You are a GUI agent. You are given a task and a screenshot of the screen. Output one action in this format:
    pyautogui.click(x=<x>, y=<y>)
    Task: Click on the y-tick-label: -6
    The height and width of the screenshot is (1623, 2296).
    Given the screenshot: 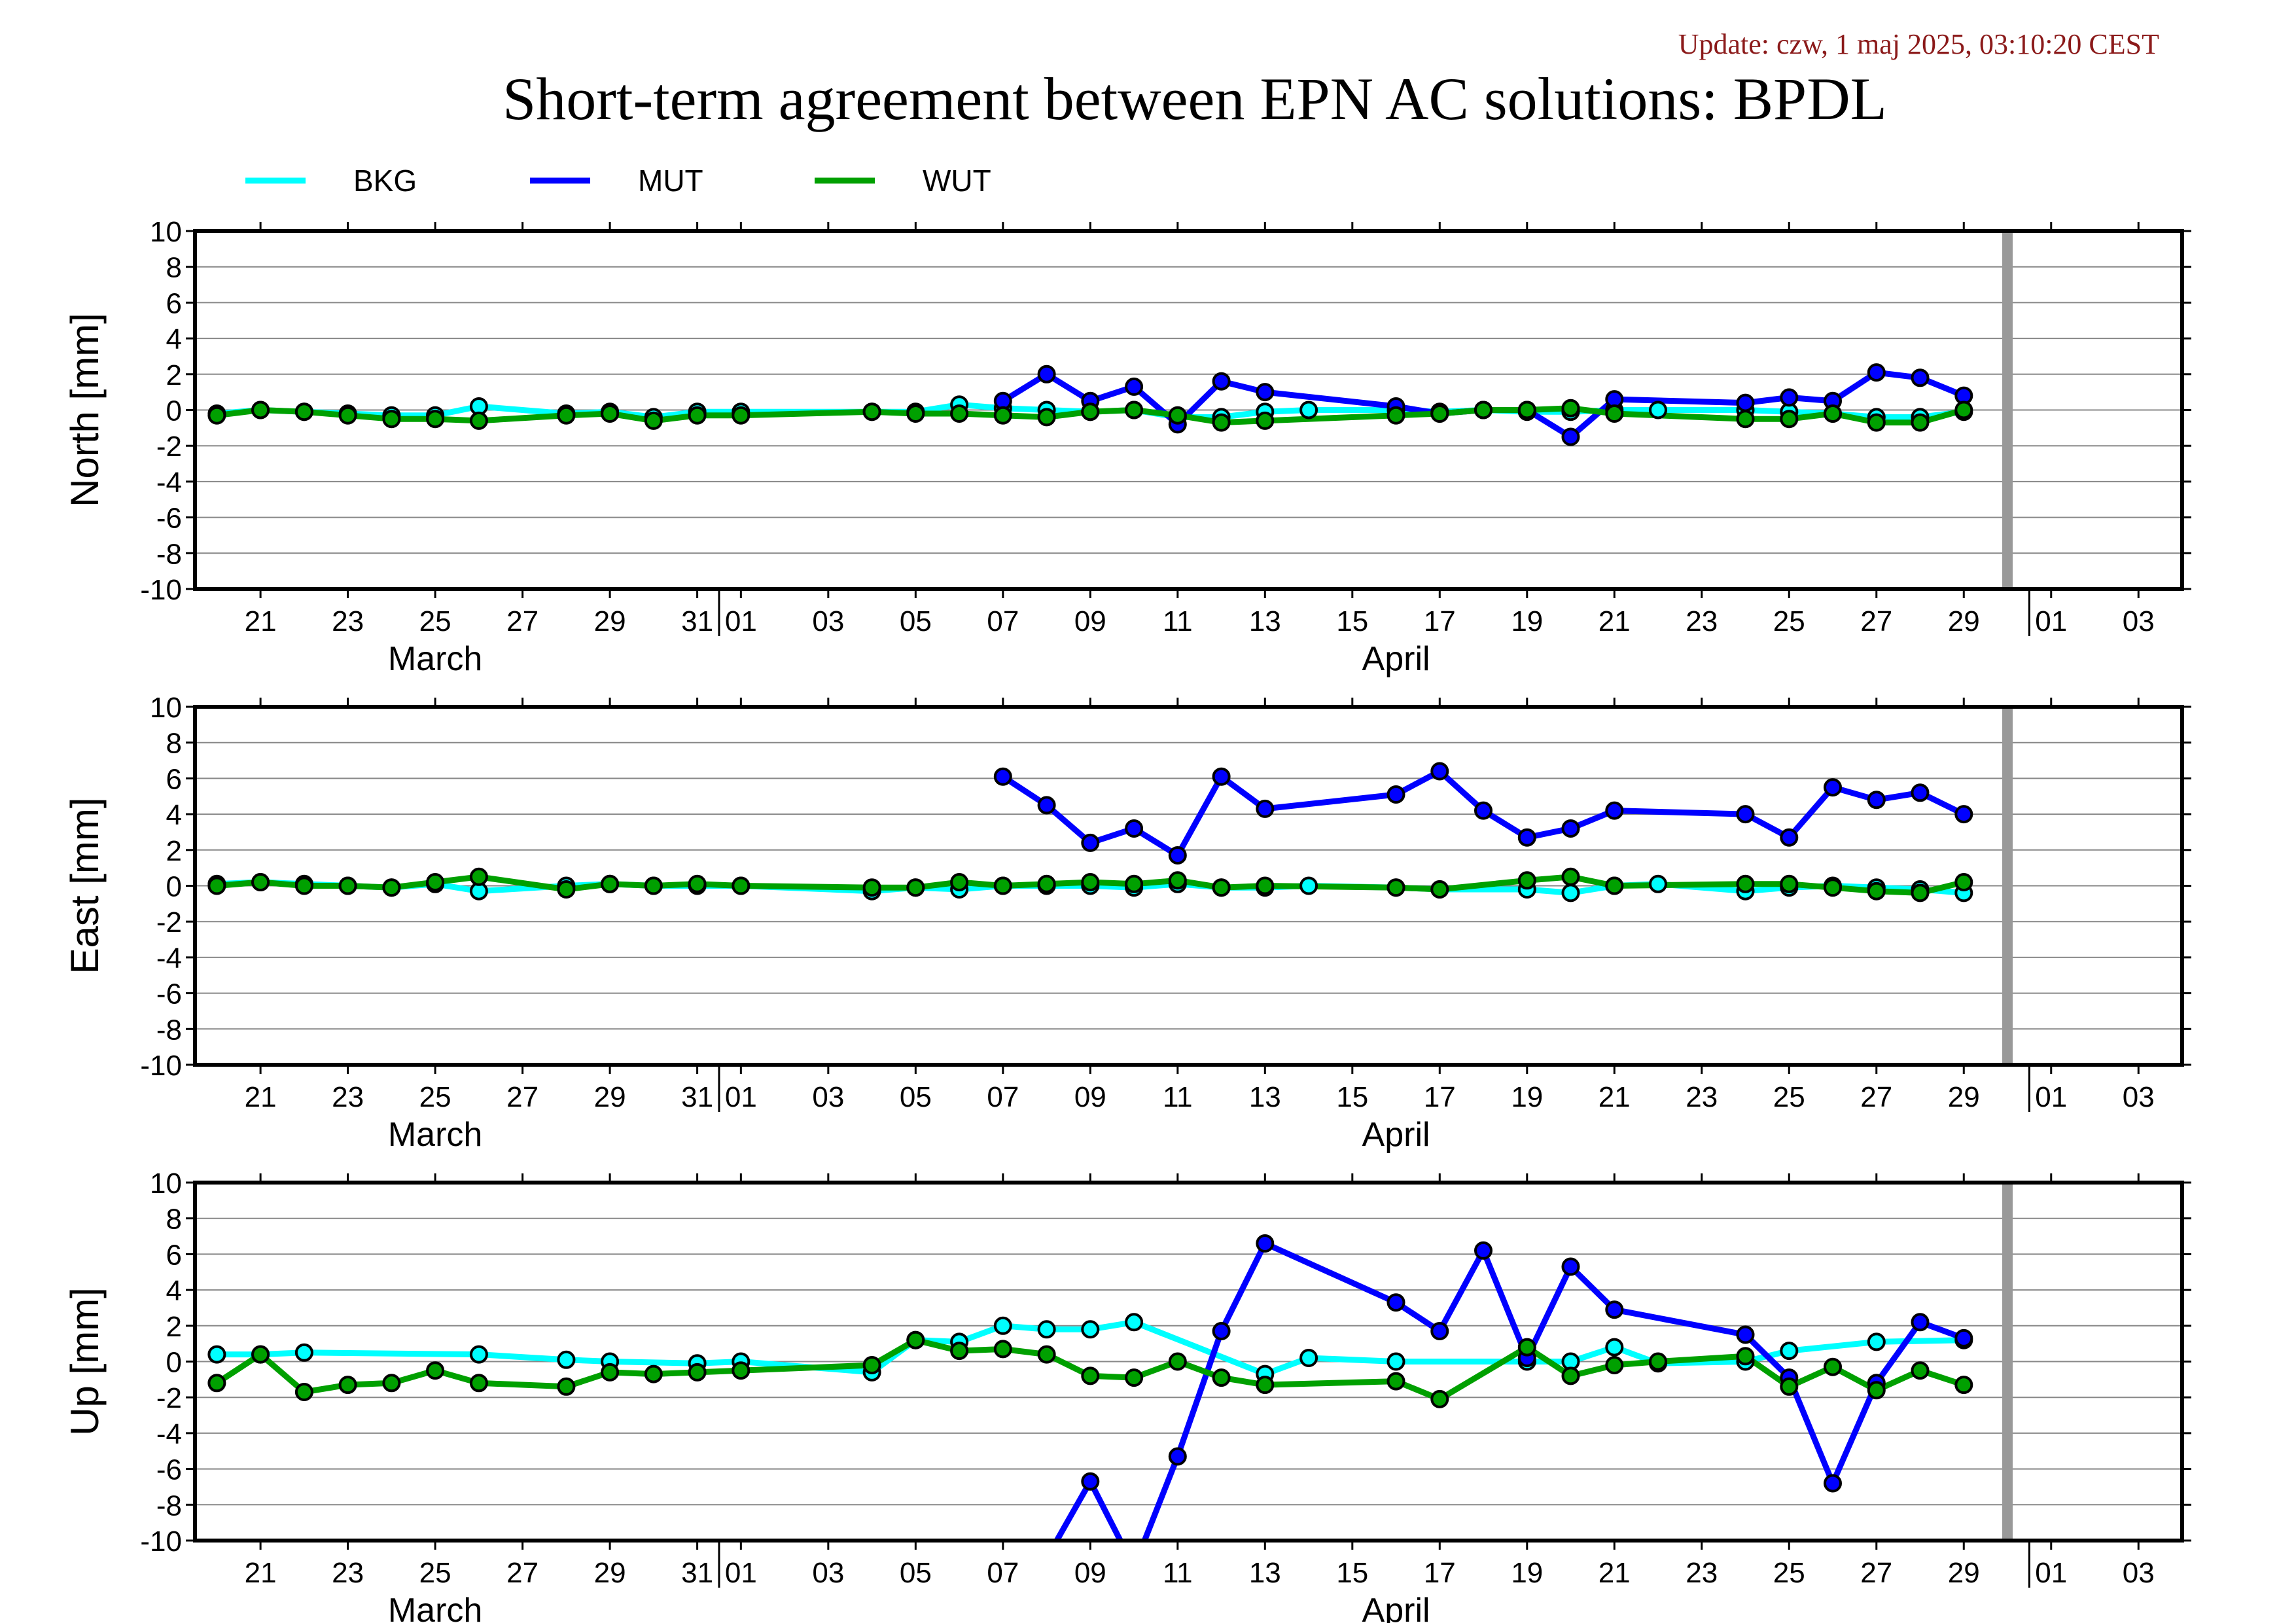 What is the action you would take?
    pyautogui.click(x=169, y=1470)
    